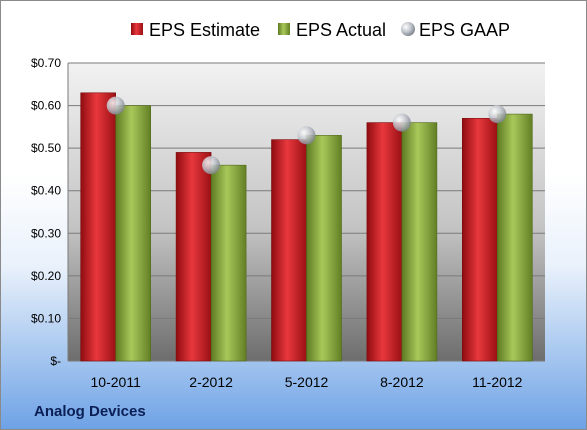  What do you see at coordinates (46, 233) in the screenshot?
I see `y-tick-label: $0.30` at bounding box center [46, 233].